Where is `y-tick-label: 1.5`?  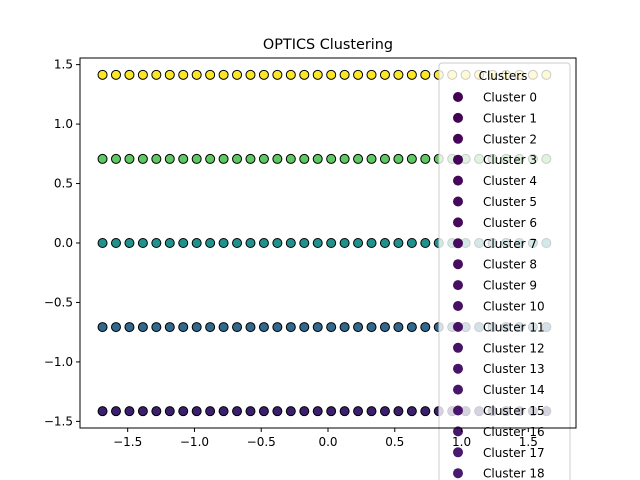
y-tick-label: 1.5 is located at coordinates (63, 65).